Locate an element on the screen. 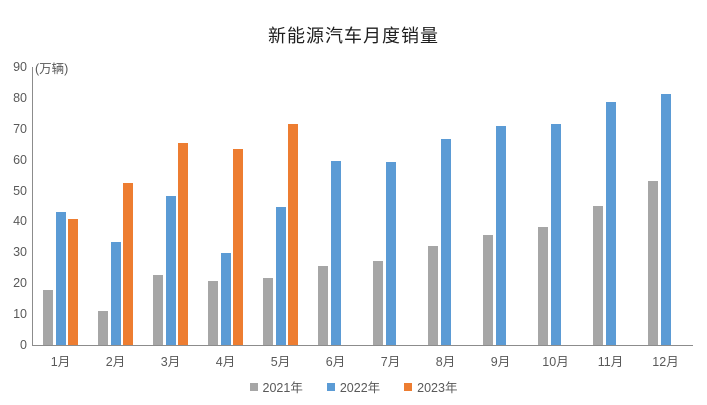 Image resolution: width=707 pixels, height=405 pixels. y-axis-tick-60: 60 is located at coordinates (20, 159).